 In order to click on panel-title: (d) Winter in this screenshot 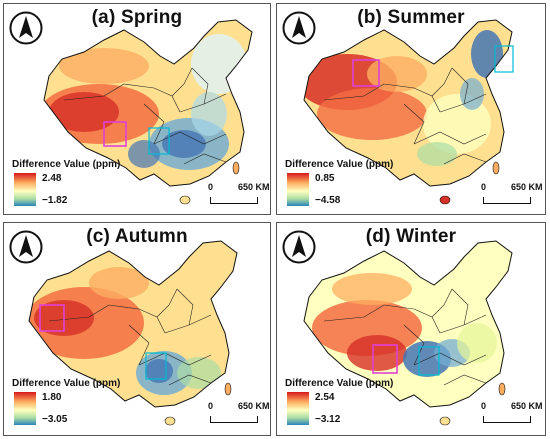, I will do `click(411, 236)`.